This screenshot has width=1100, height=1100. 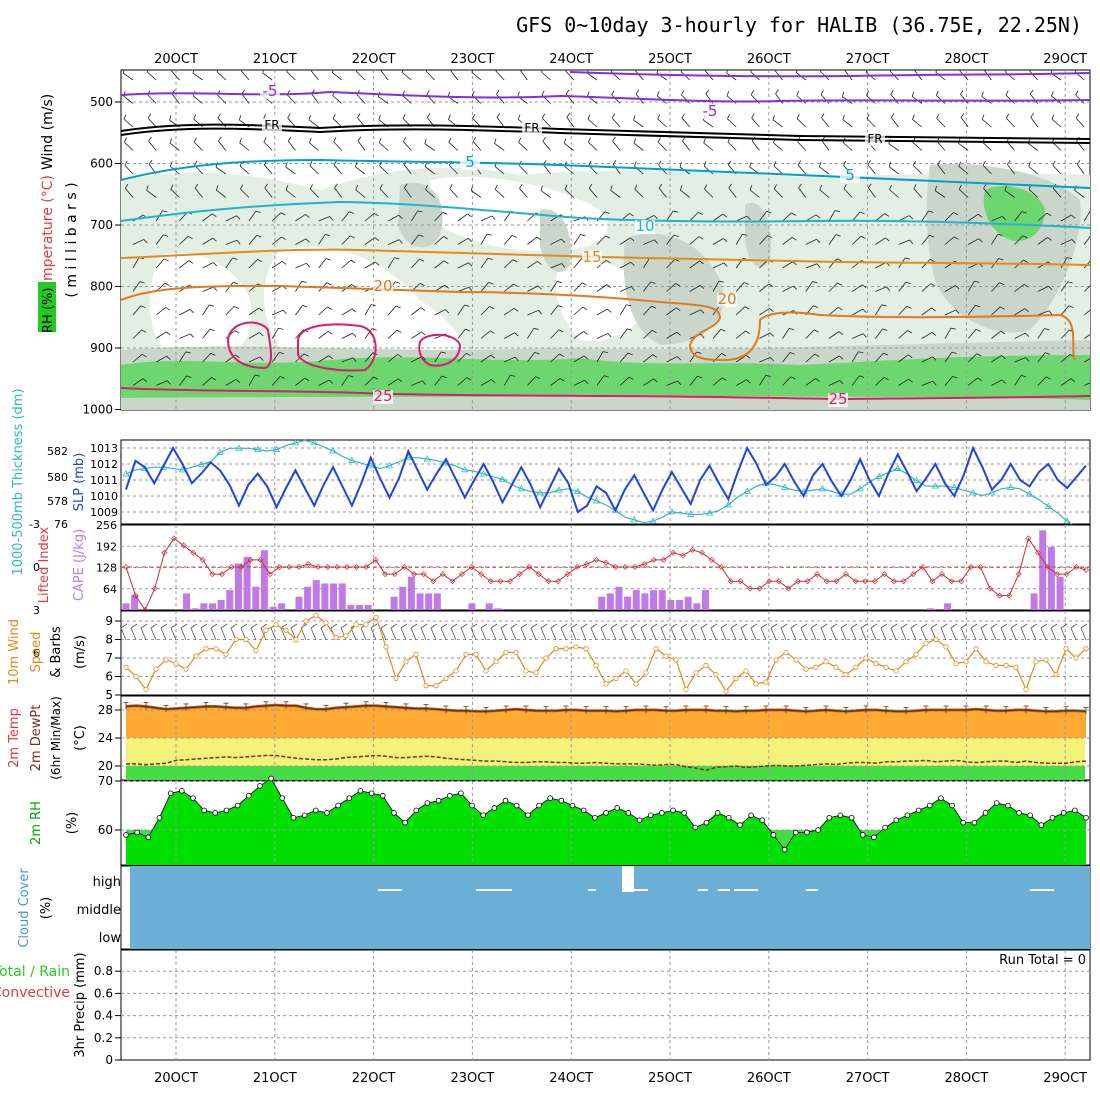 I want to click on bottom-x-label: 22OCT, so click(x=374, y=1078).